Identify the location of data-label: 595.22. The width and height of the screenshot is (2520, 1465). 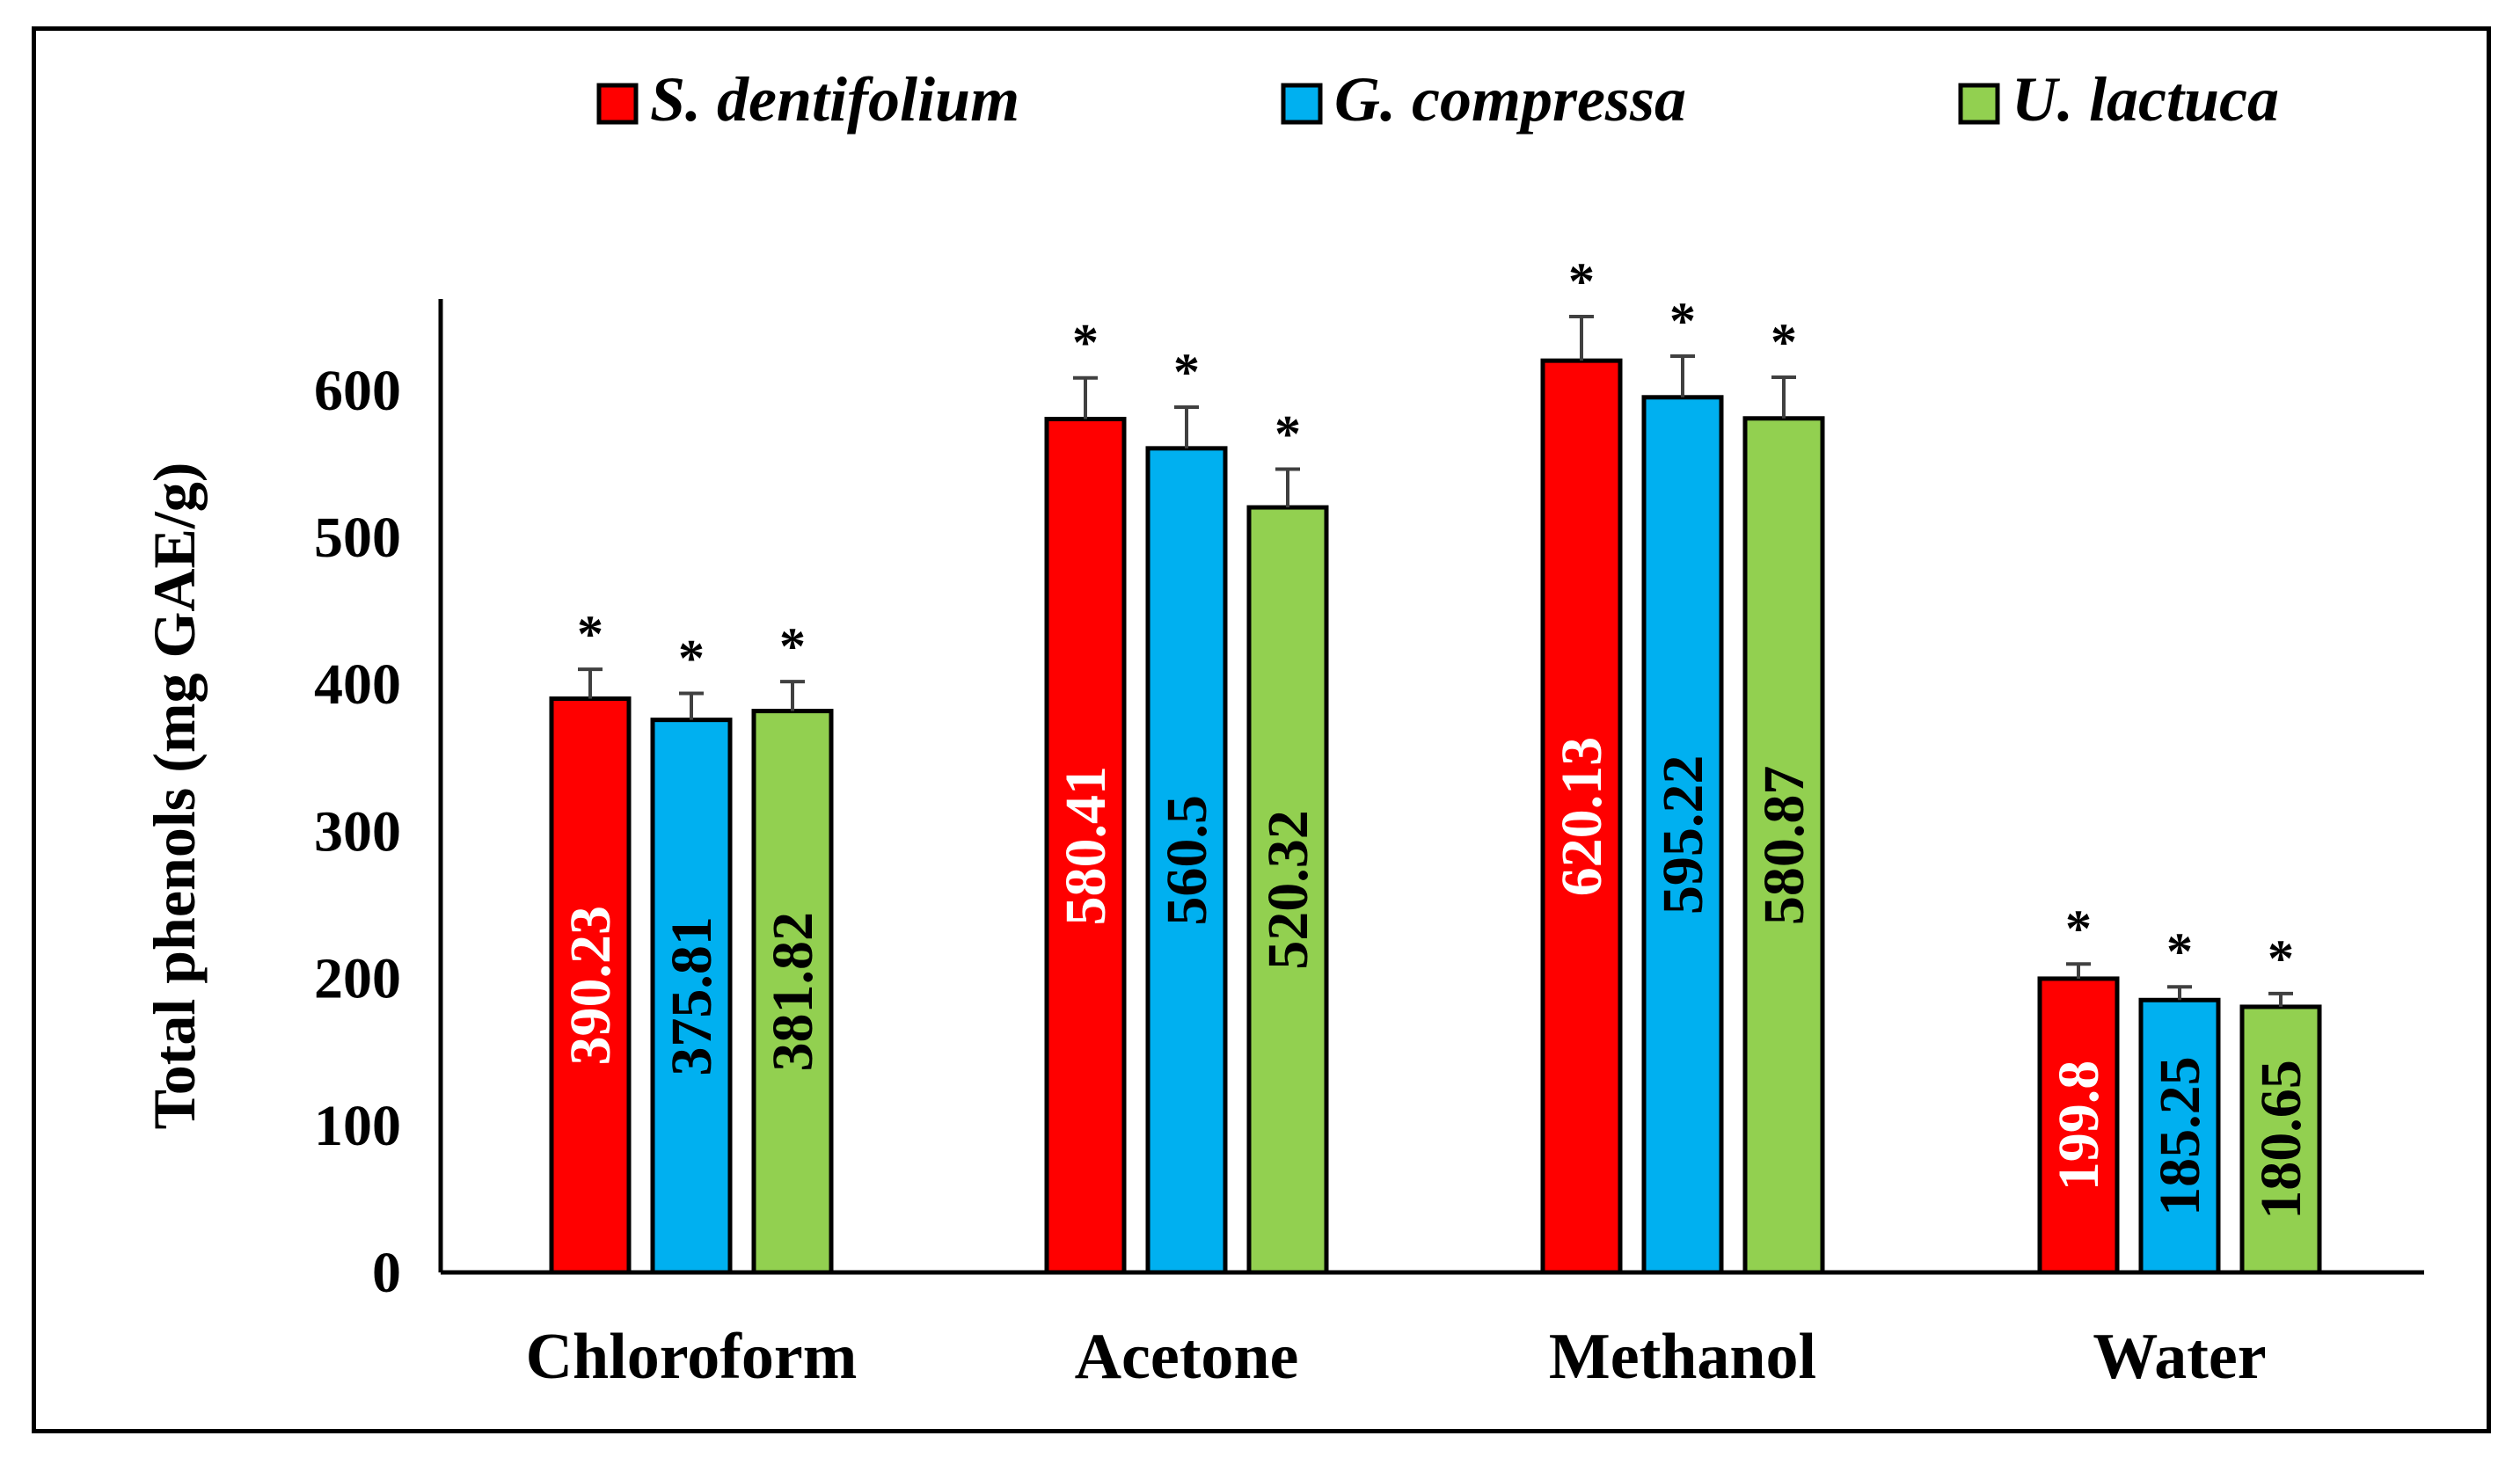
(1683, 835).